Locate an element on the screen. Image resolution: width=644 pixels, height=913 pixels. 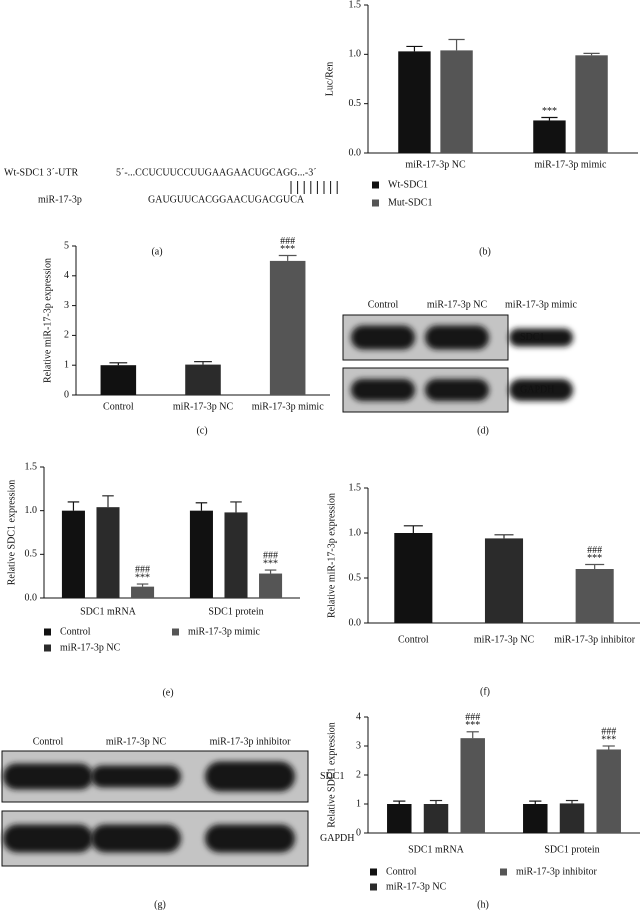
panel-label: (b) is located at coordinates (485, 251).